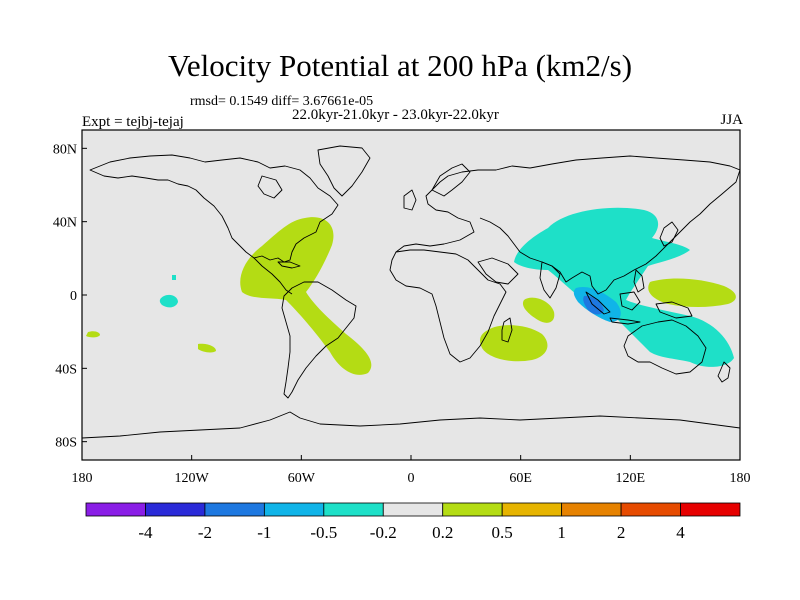 The height and width of the screenshot is (600, 800). I want to click on stats-label: rmsd= 0.1549 diff= 3.67661e-05, so click(282, 101).